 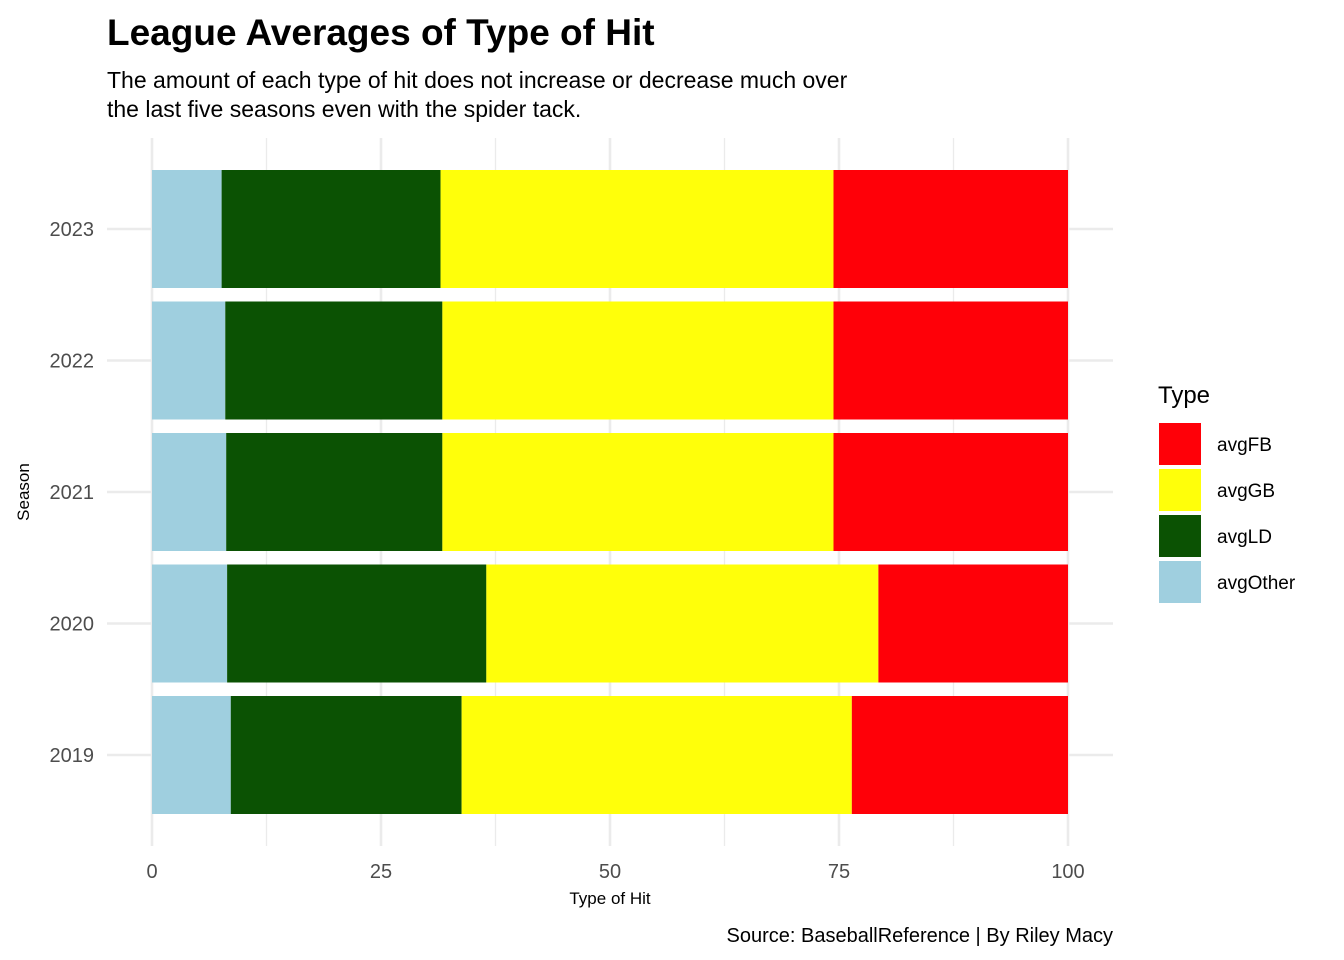 What do you see at coordinates (23, 492) in the screenshot?
I see `y-axis-title: Season` at bounding box center [23, 492].